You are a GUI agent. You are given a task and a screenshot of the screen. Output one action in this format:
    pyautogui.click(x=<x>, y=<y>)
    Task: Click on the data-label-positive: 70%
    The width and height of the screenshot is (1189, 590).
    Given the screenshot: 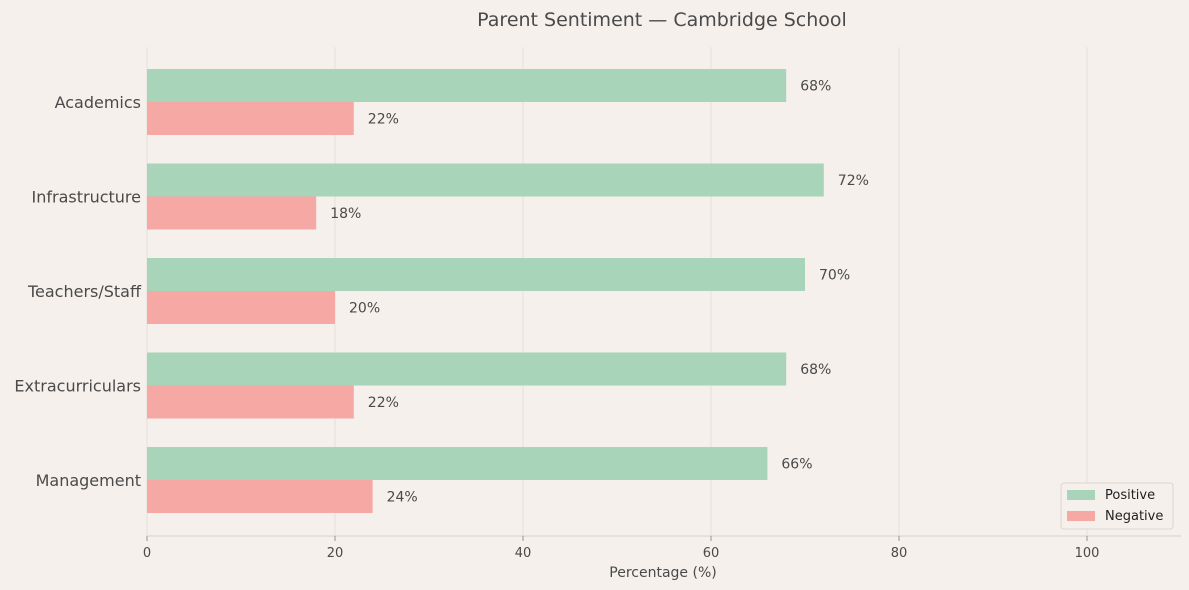 What is the action you would take?
    pyautogui.click(x=834, y=276)
    